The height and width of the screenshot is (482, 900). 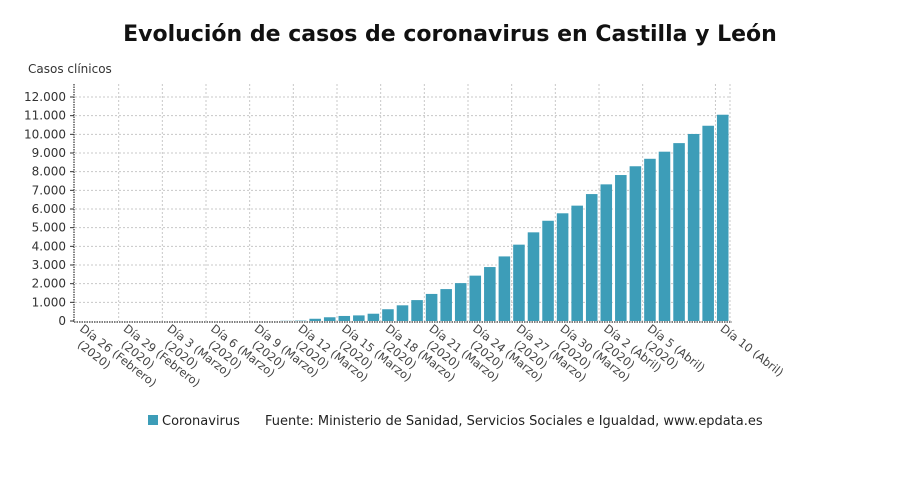 I want to click on bar-1-abr, so click(x=591, y=257).